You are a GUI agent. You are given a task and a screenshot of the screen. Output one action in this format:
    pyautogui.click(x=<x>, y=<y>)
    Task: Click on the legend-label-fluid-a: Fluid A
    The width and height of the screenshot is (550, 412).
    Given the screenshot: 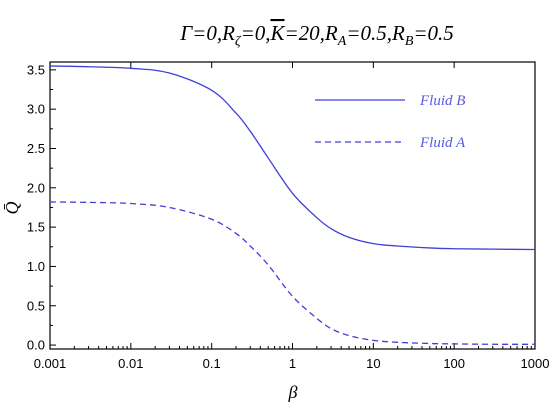 What is the action you would take?
    pyautogui.click(x=442, y=143)
    